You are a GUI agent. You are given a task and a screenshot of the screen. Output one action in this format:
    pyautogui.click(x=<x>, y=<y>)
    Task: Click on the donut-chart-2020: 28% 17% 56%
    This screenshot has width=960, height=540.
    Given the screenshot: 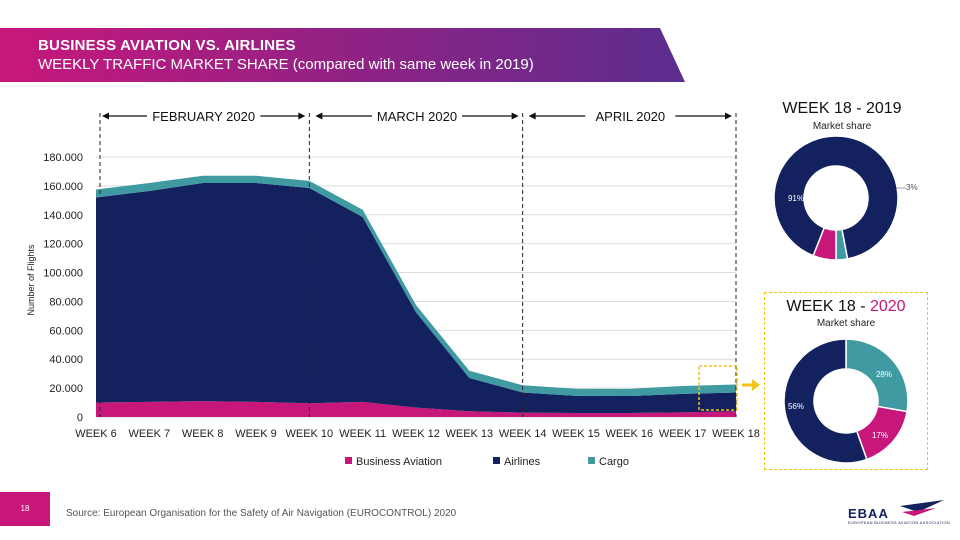 What is the action you would take?
    pyautogui.click(x=846, y=401)
    